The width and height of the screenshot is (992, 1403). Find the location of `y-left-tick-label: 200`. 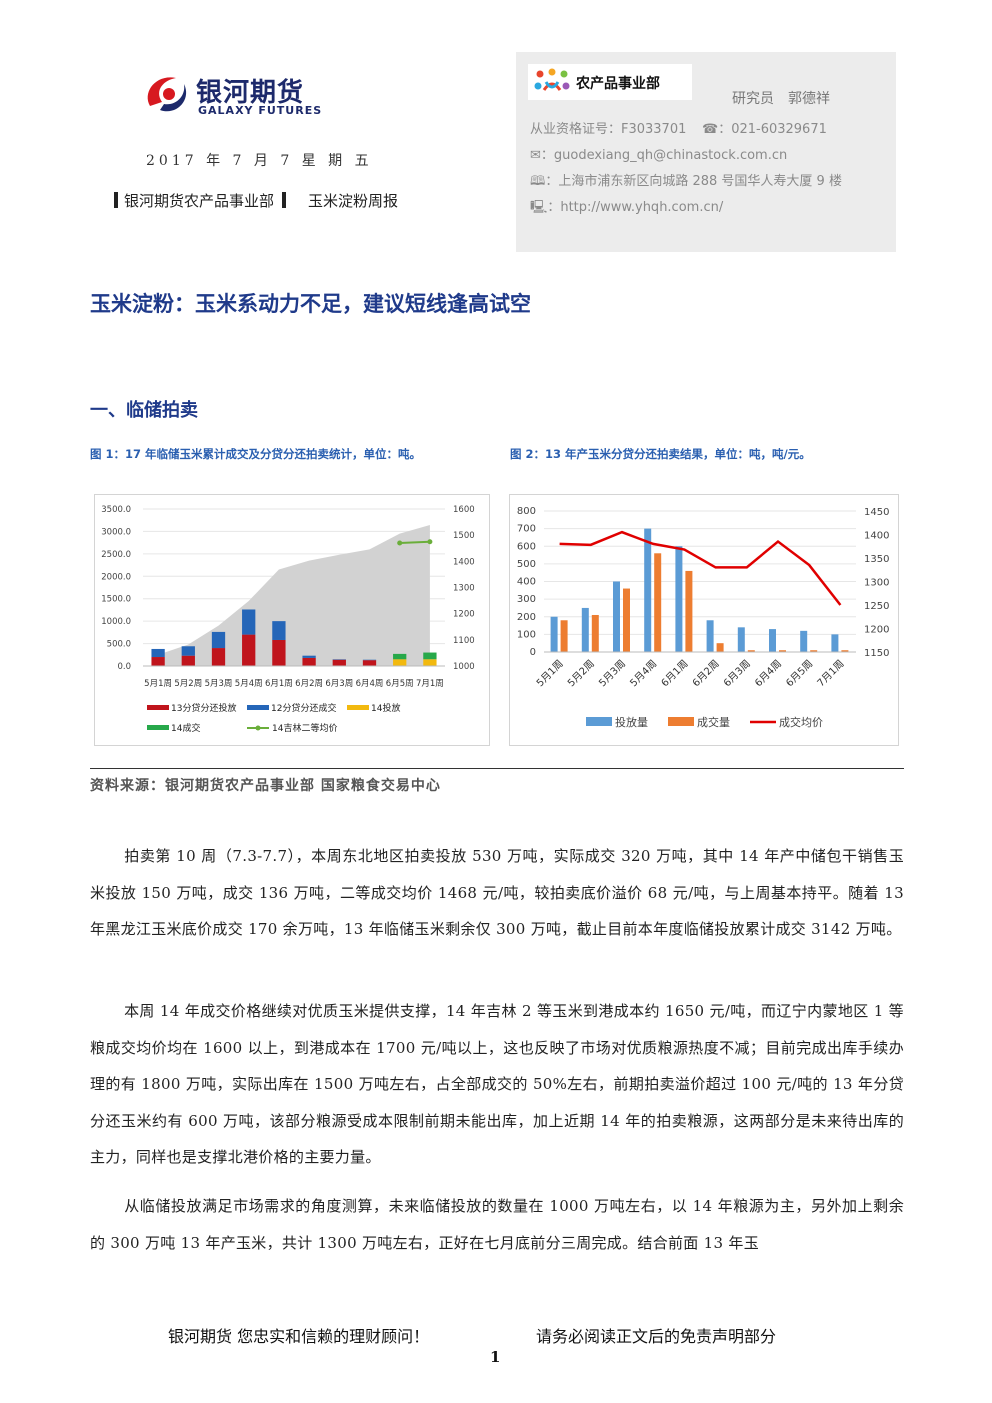

y-left-tick-label: 200 is located at coordinates (526, 617).